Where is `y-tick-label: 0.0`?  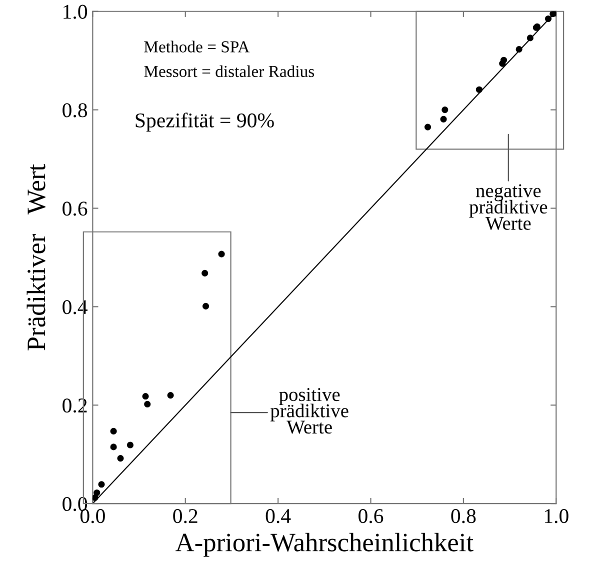
y-tick-label: 0.0 is located at coordinates (75, 504).